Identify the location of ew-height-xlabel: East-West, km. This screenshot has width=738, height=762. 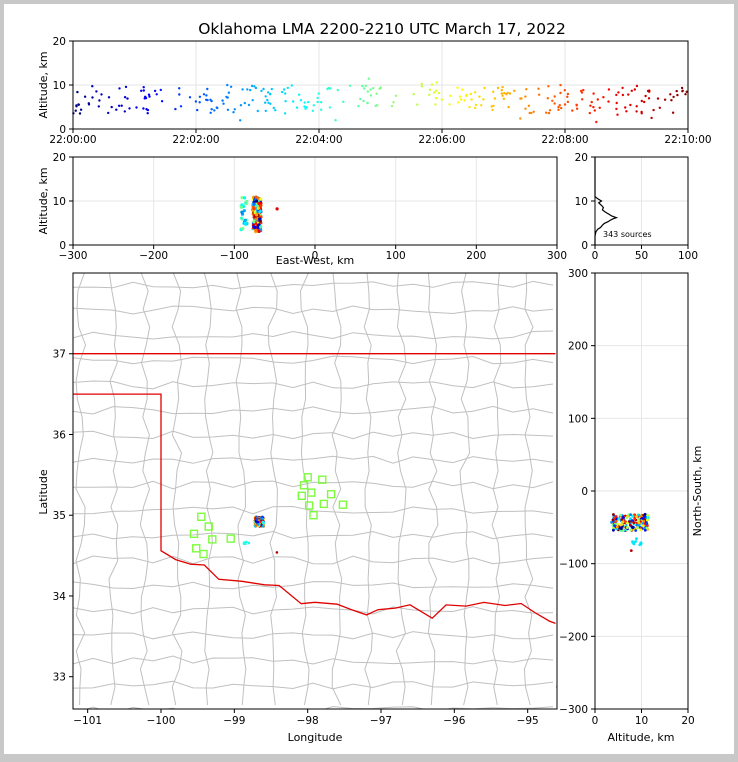
(315, 260).